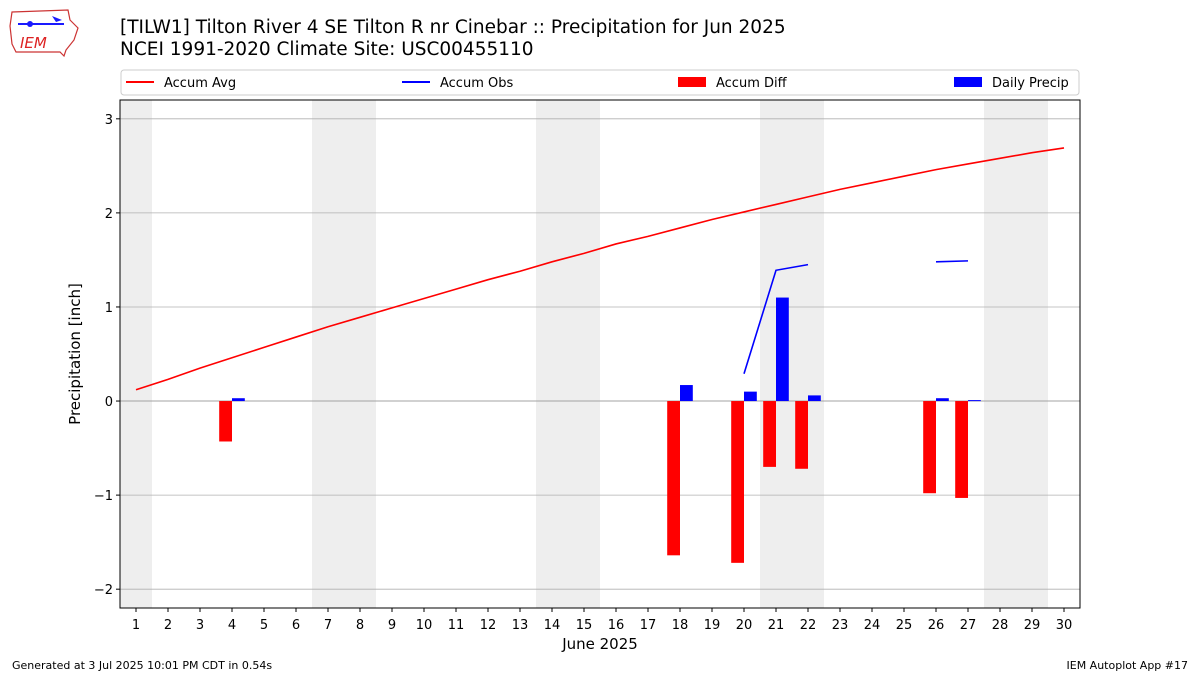 This screenshot has height=675, width=1200. I want to click on x-tick-label: 20, so click(744, 625).